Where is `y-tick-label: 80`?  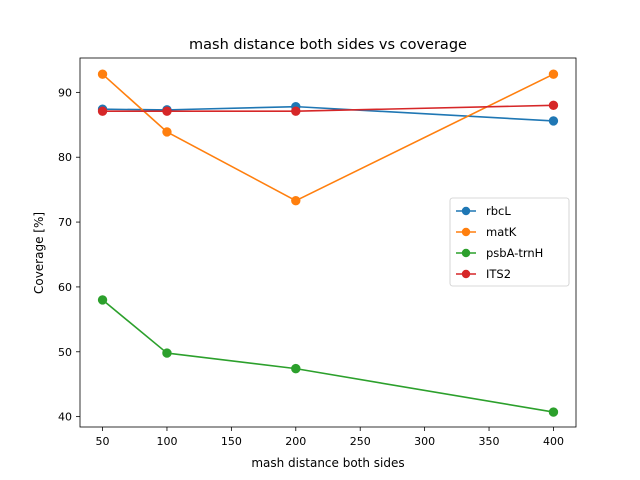
y-tick-label: 80 is located at coordinates (65, 157).